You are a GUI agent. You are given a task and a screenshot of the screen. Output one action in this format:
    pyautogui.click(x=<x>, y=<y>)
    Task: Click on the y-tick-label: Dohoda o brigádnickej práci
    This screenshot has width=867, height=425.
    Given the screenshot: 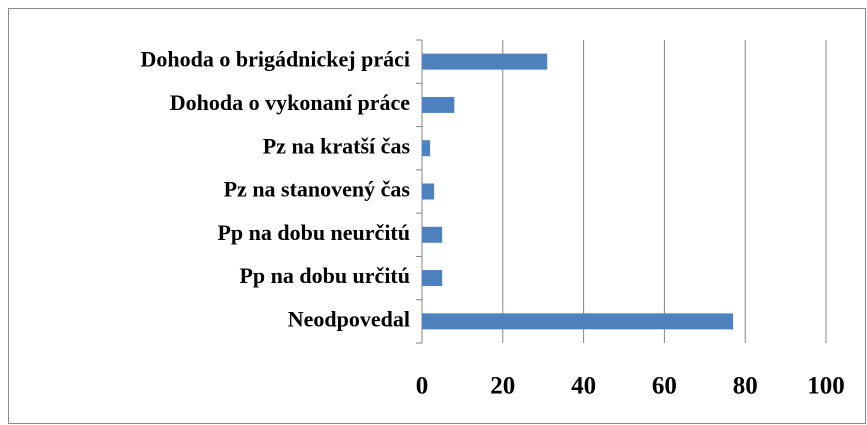 What is the action you would take?
    pyautogui.click(x=275, y=59)
    